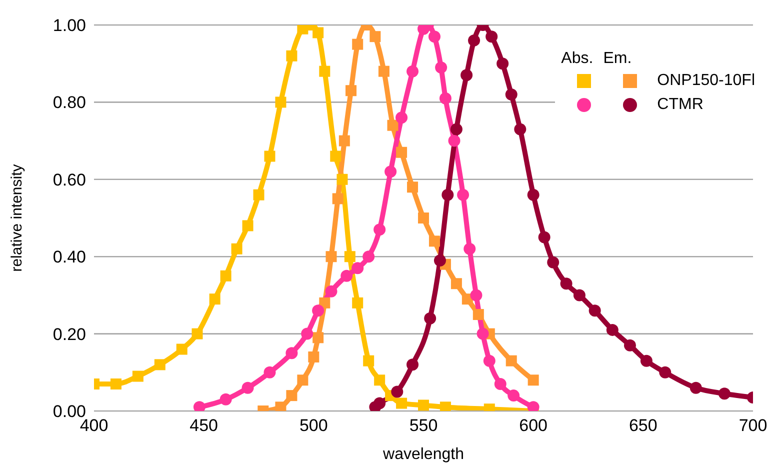  What do you see at coordinates (577, 59) in the screenshot?
I see `annotation: Abs.` at bounding box center [577, 59].